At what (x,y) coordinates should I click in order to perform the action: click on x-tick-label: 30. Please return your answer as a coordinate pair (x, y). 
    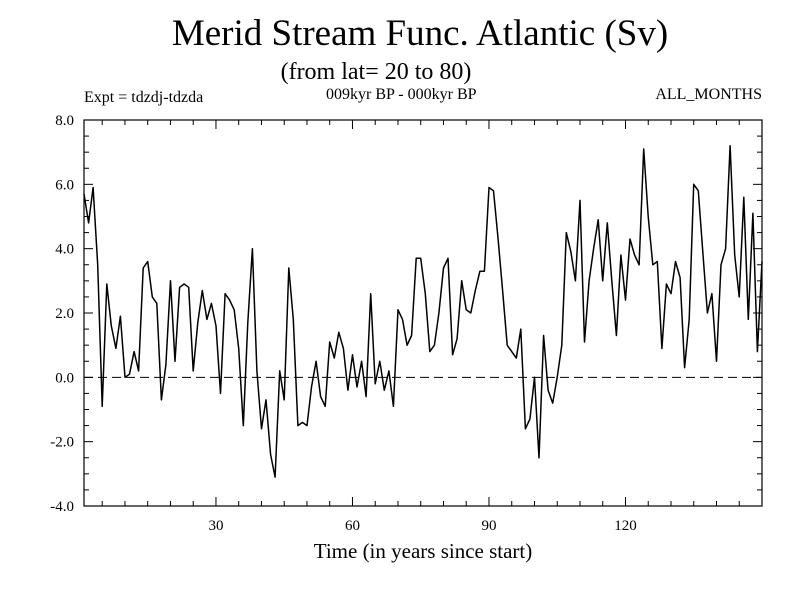
    Looking at the image, I should click on (215, 526).